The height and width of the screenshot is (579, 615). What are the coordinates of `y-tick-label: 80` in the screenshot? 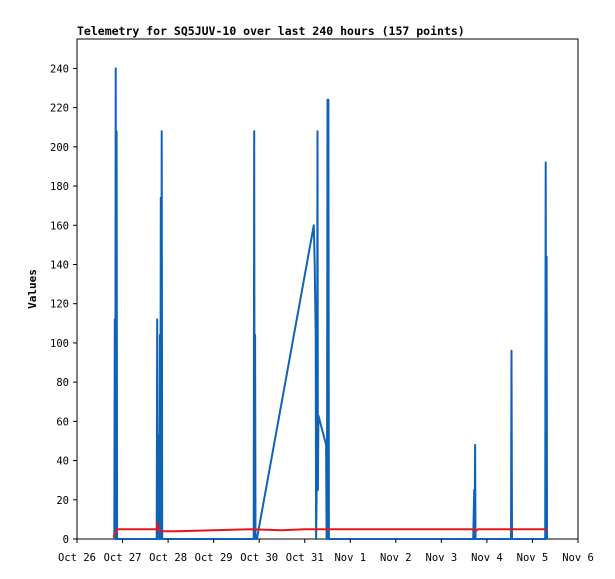 It's located at (62, 383).